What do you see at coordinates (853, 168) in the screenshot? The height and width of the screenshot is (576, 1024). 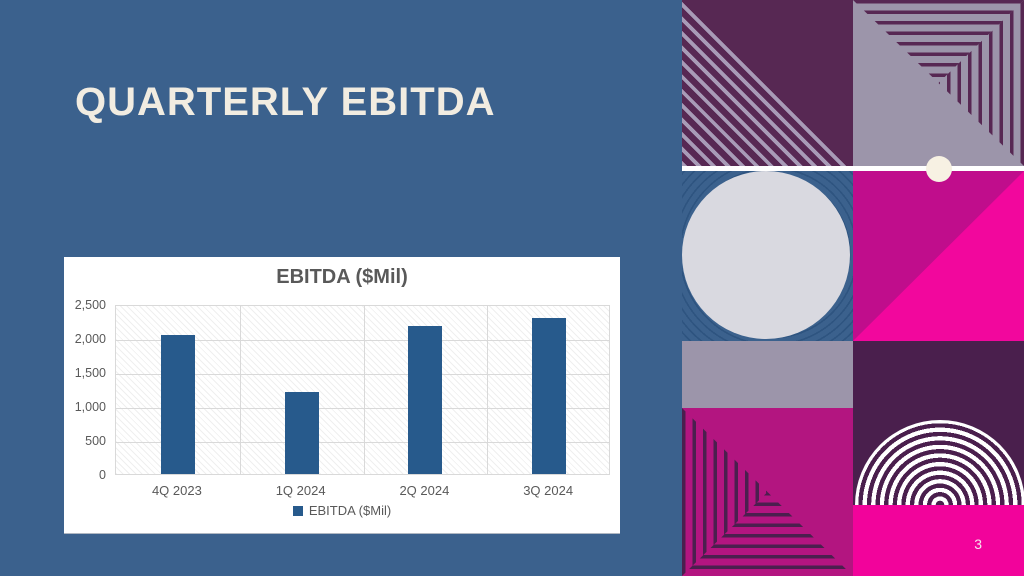 I see `divider-line` at bounding box center [853, 168].